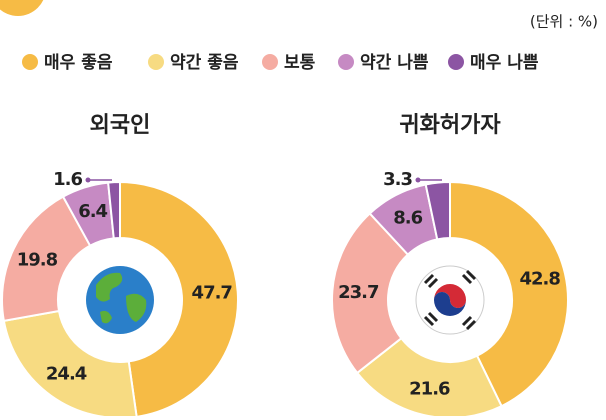  I want to click on globe-icon, so click(120, 300).